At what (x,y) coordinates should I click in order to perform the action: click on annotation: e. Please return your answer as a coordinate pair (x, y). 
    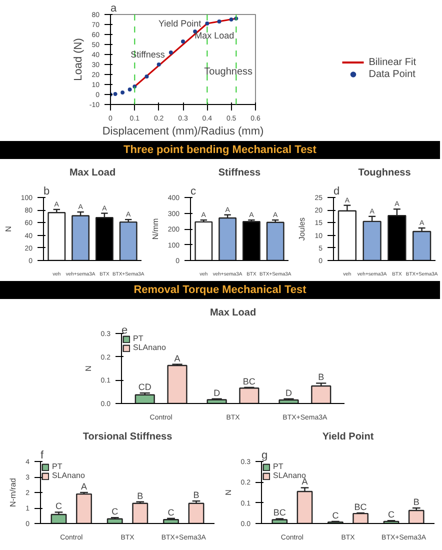
    Looking at the image, I should click on (125, 330).